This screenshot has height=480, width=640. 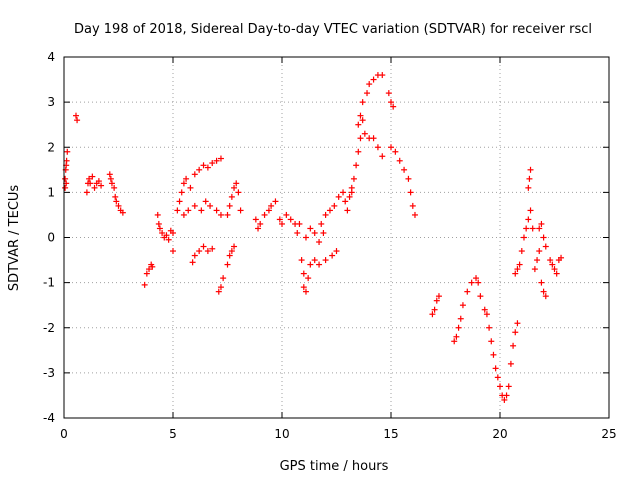 I want to click on x-tick-label: 10, so click(x=281, y=434).